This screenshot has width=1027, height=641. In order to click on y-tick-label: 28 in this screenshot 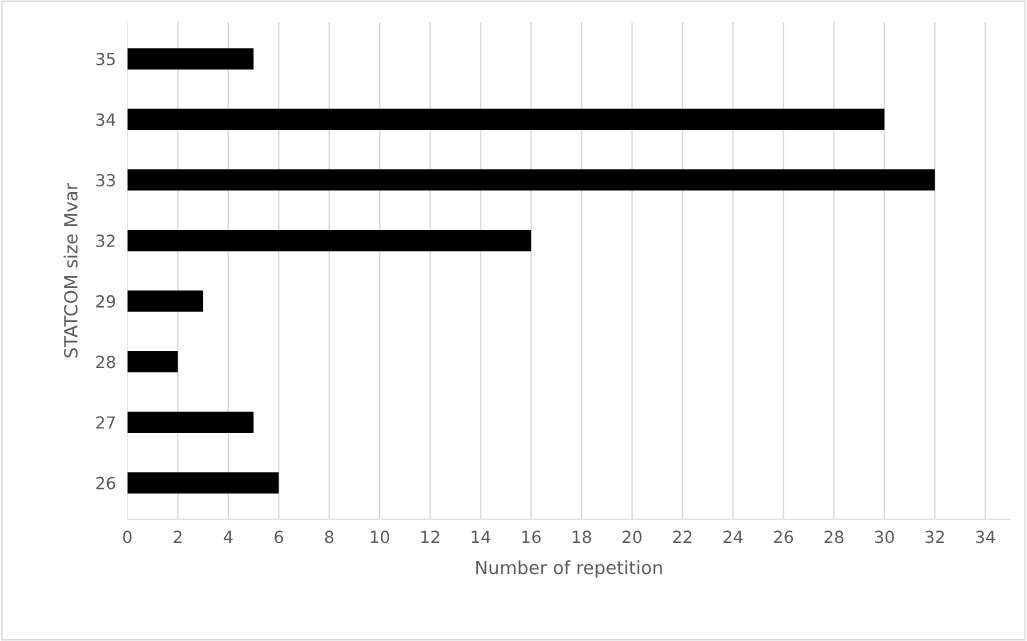, I will do `click(106, 362)`.